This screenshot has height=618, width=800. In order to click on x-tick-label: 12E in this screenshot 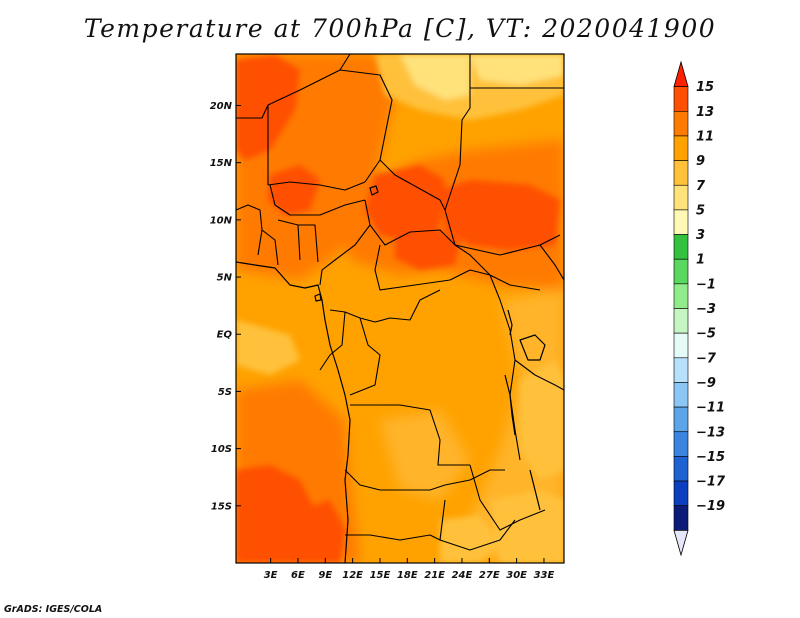, I will do `click(352, 575)`.